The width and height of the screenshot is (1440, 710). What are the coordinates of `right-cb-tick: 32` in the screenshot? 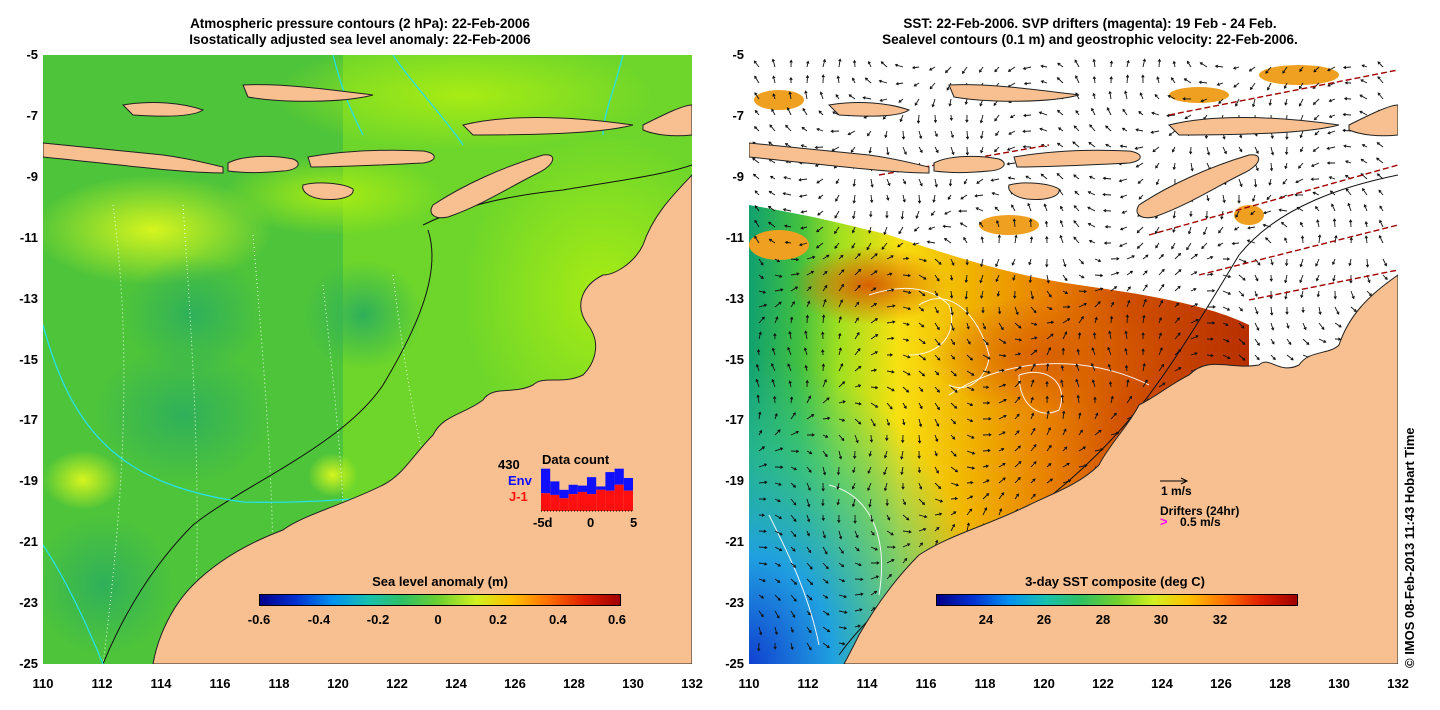 It's located at (1220, 619).